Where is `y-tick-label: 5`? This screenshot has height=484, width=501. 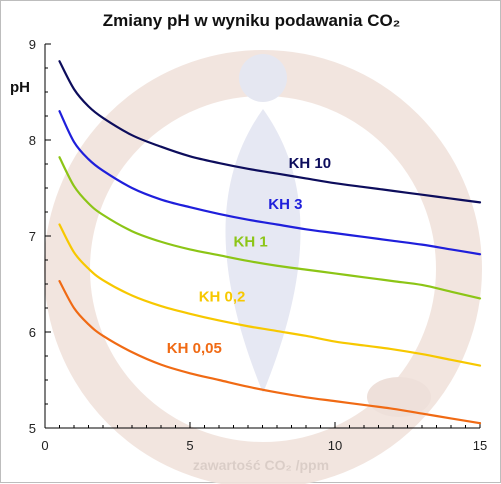
y-tick-label: 5 is located at coordinates (32, 428).